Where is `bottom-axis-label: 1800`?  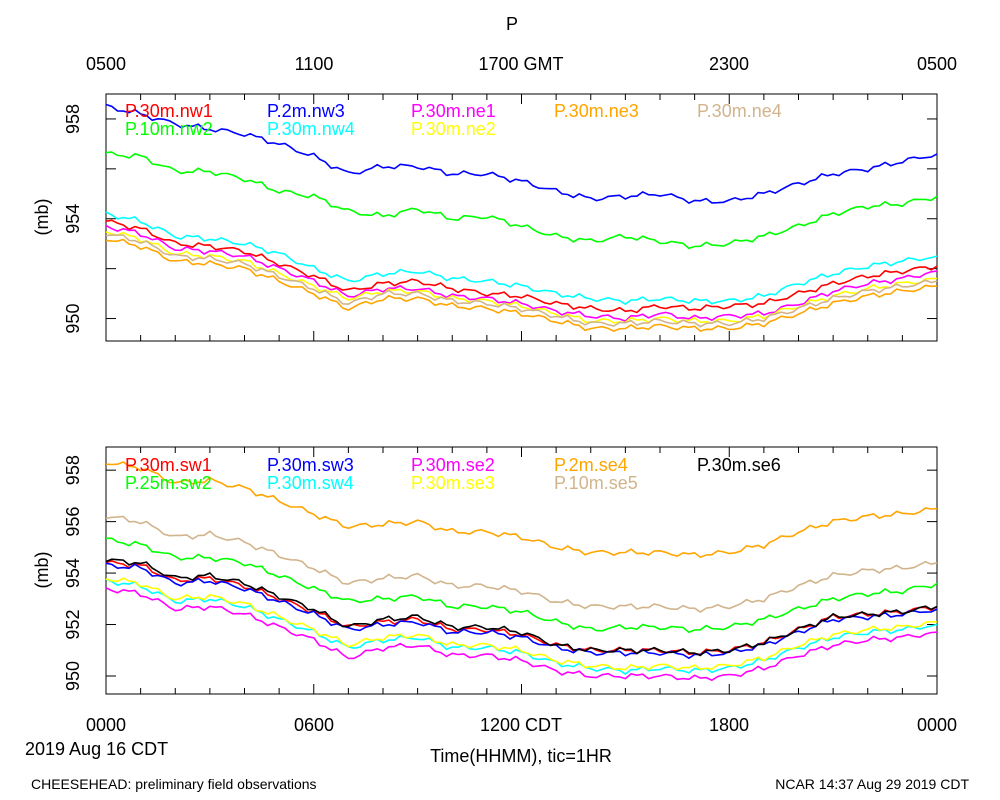 bottom-axis-label: 1800 is located at coordinates (729, 725).